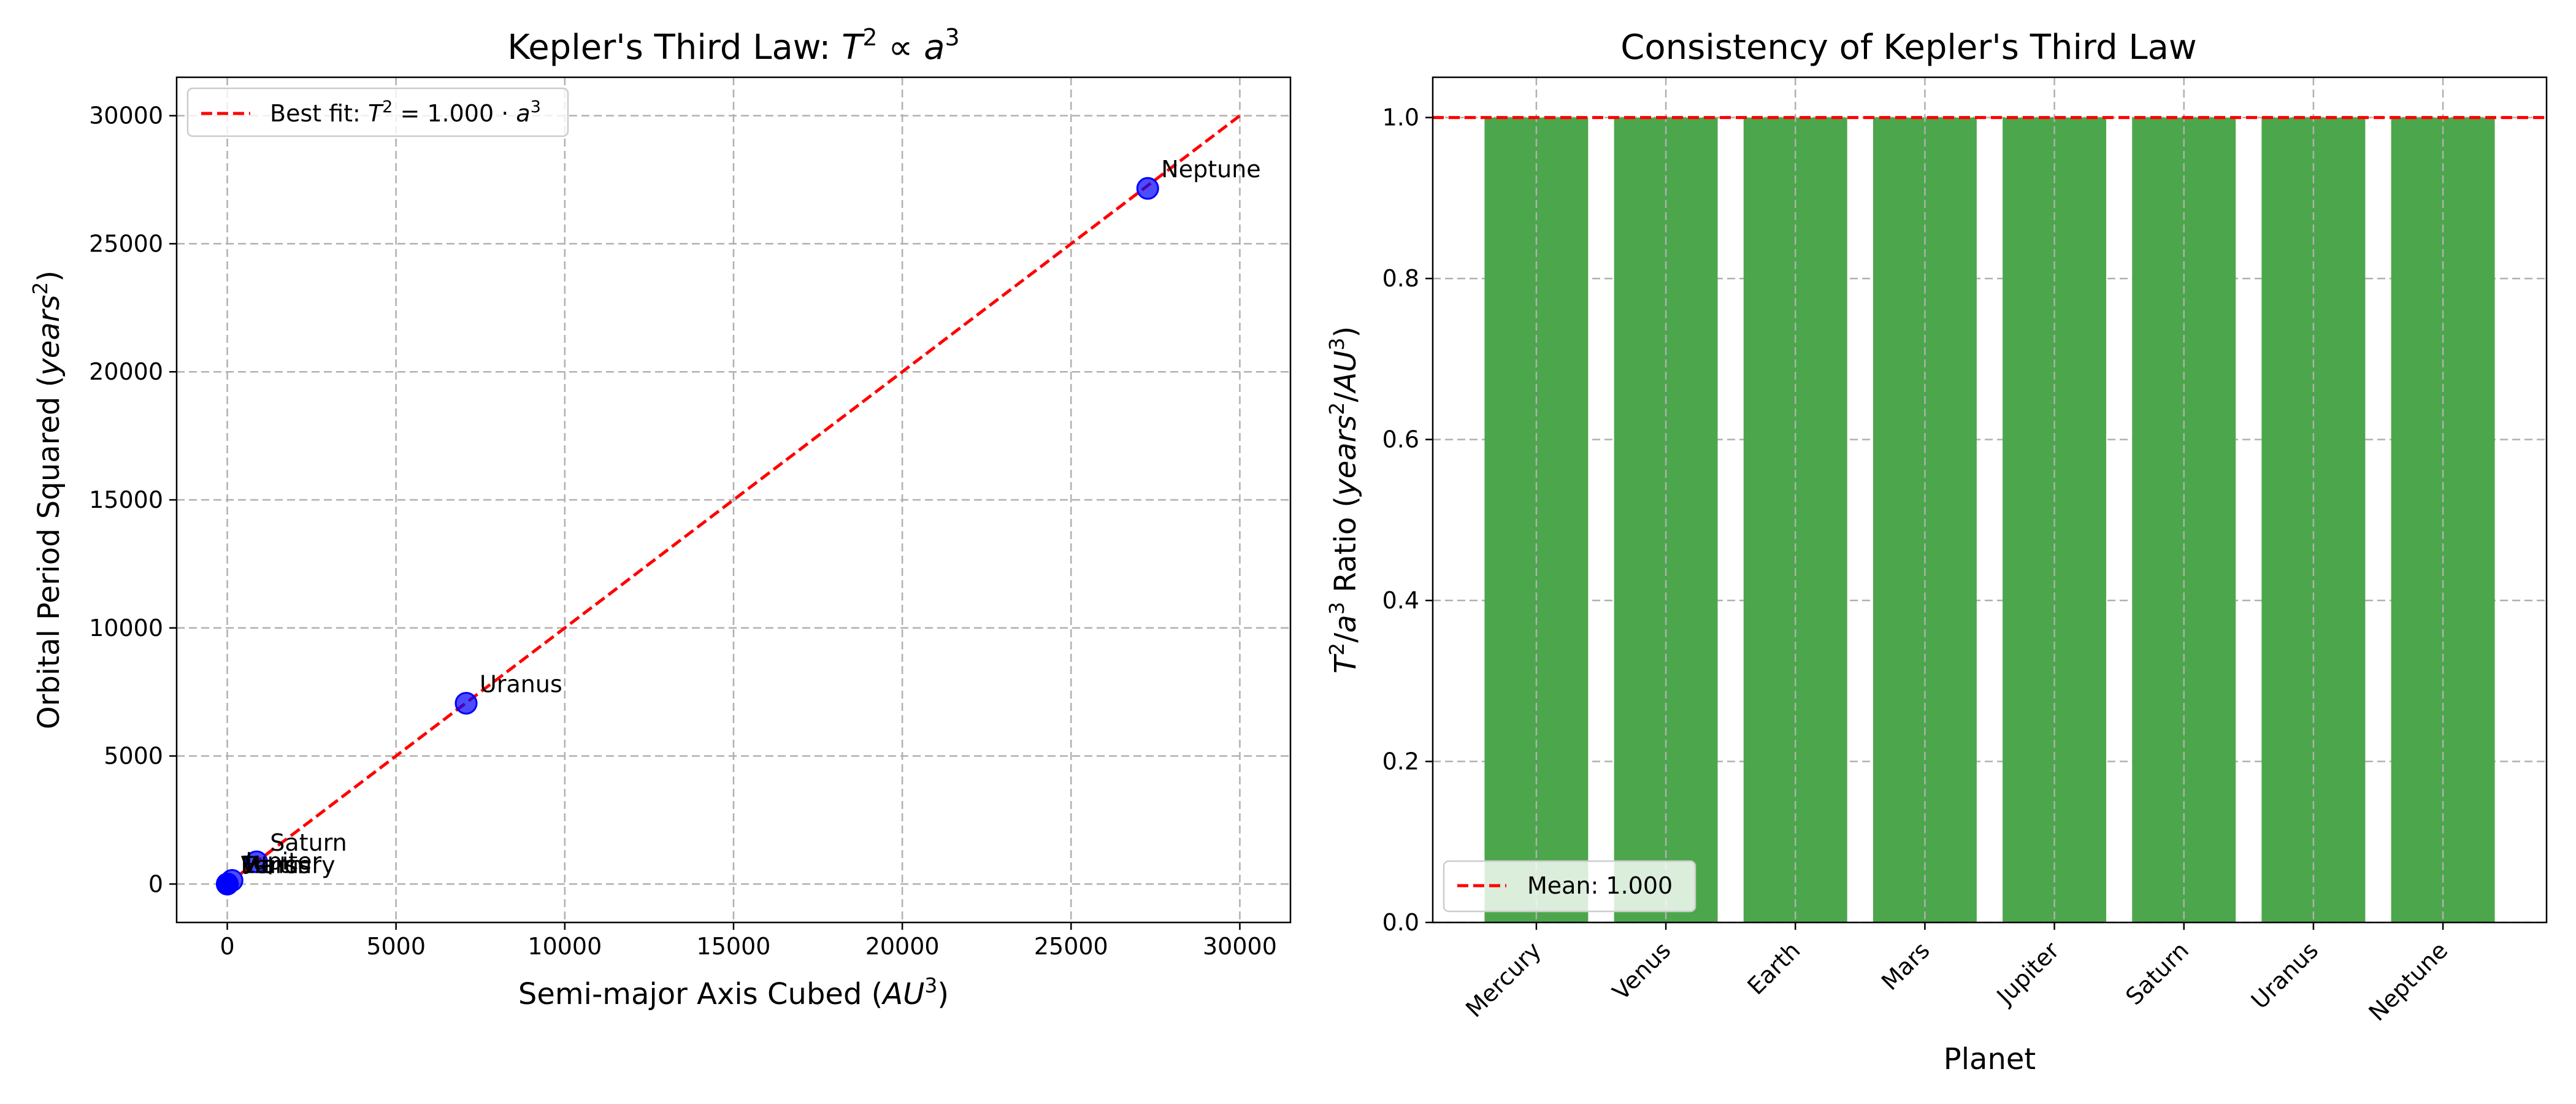 Image resolution: width=2576 pixels, height=1104 pixels. Describe the element at coordinates (1407, 520) in the screenshot. I see `bar-y-ticks: 0.0 0.2 0.4 0.6 0.8 1.0` at that location.